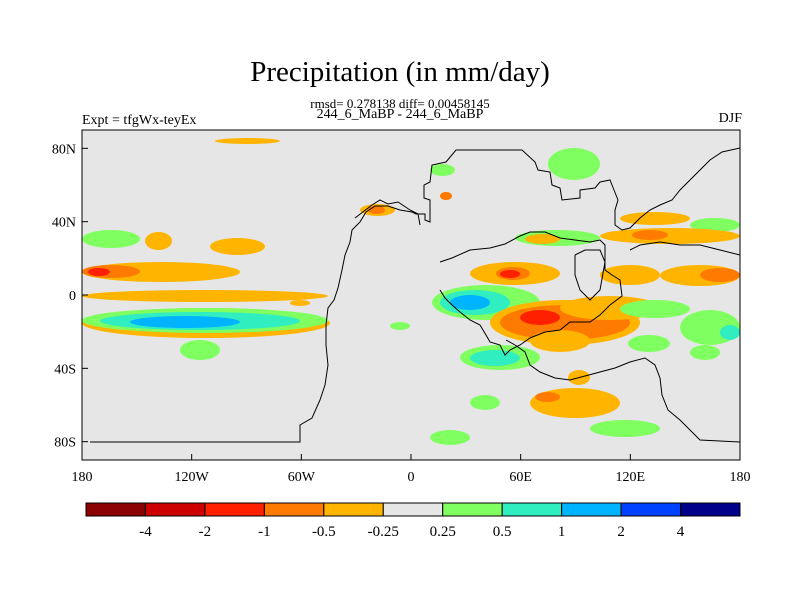 This screenshot has height=600, width=800. What do you see at coordinates (562, 532) in the screenshot?
I see `colorbar-label: 1` at bounding box center [562, 532].